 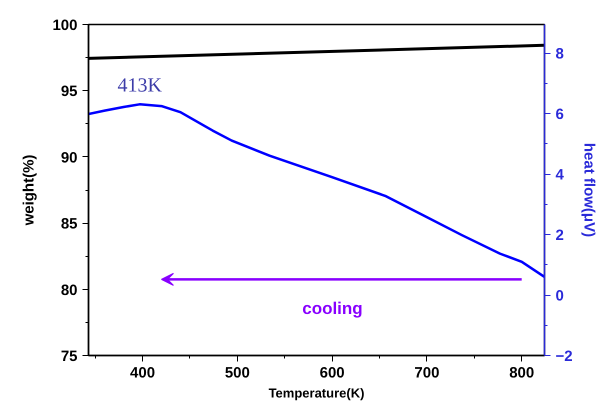 I want to click on y-tick-label: 80, so click(x=69, y=290).